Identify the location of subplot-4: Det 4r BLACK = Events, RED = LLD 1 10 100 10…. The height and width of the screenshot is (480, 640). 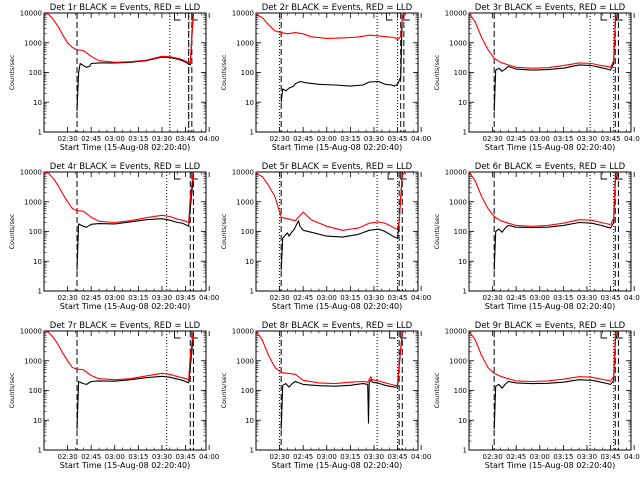
(113, 236).